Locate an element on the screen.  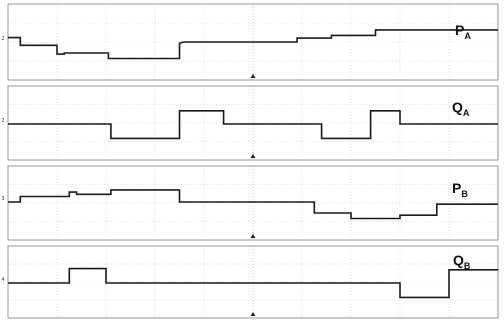
series-label: QA is located at coordinates (461, 108).